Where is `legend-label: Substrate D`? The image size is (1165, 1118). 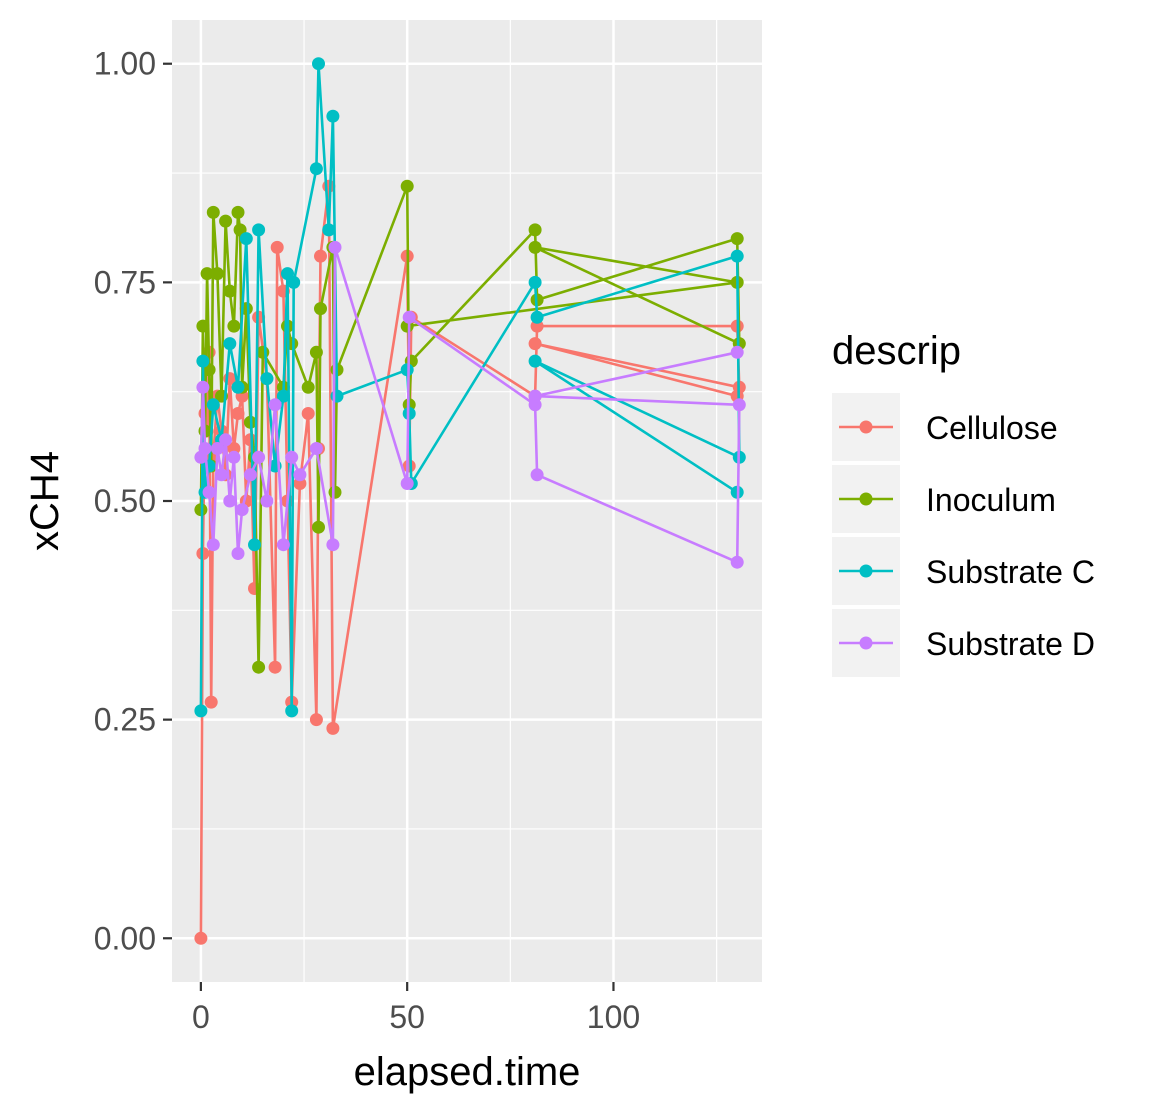 legend-label: Substrate D is located at coordinates (1010, 644).